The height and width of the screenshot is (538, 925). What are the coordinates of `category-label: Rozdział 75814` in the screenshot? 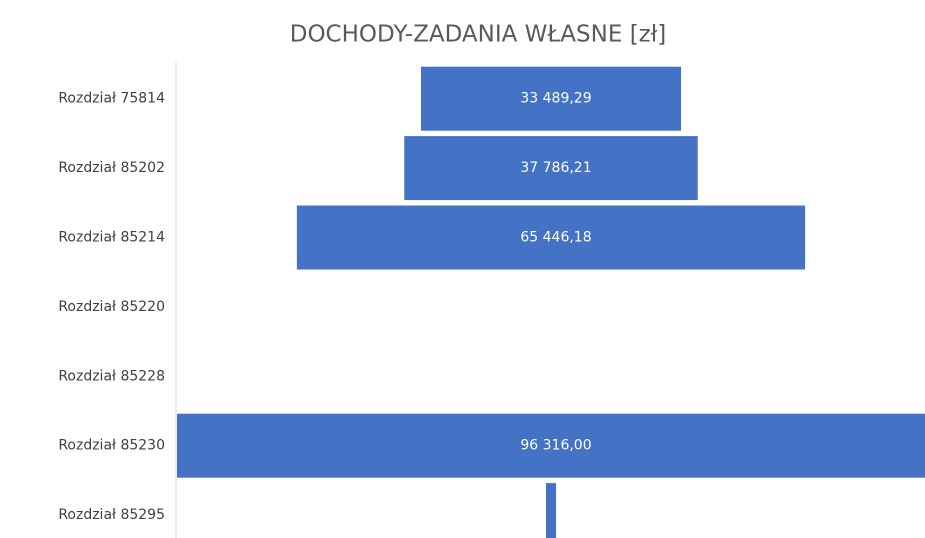 It's located at (111, 99).